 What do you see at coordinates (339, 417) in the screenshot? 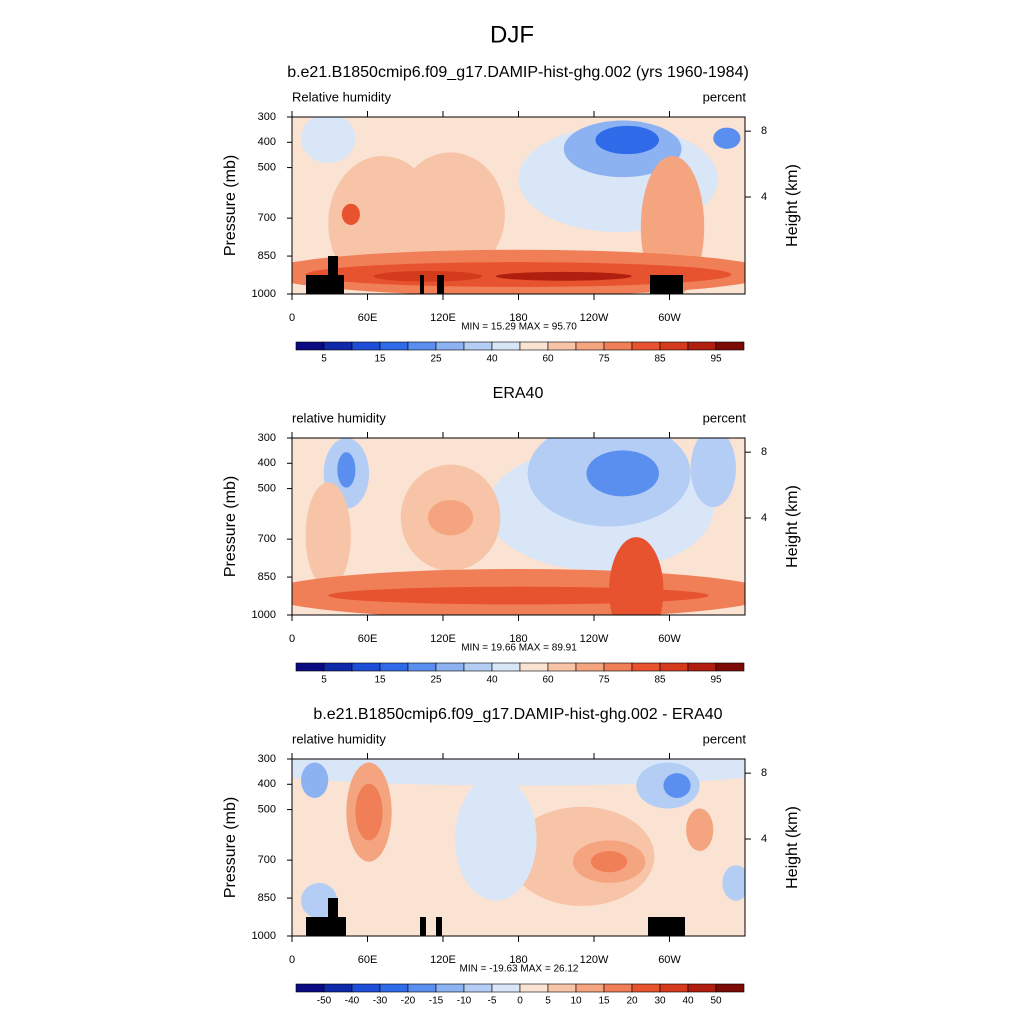
I see `left-label: relative humidity` at bounding box center [339, 417].